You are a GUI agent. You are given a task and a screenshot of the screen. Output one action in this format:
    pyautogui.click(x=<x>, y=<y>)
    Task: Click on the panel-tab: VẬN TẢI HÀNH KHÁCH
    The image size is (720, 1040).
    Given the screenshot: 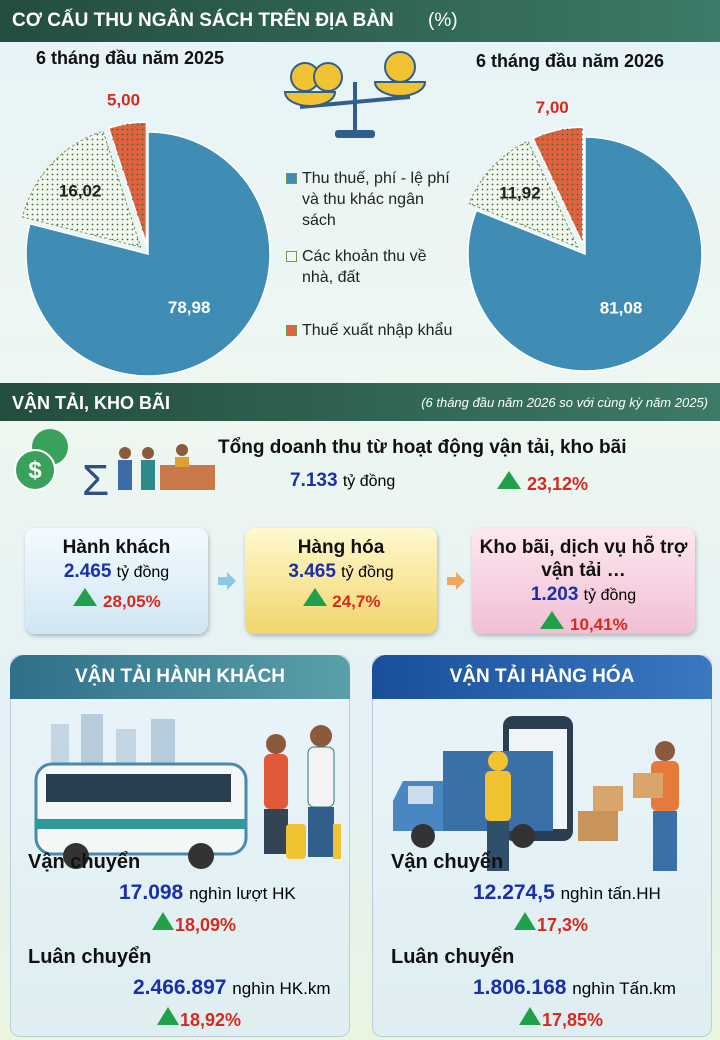 What is the action you would take?
    pyautogui.click(x=180, y=677)
    